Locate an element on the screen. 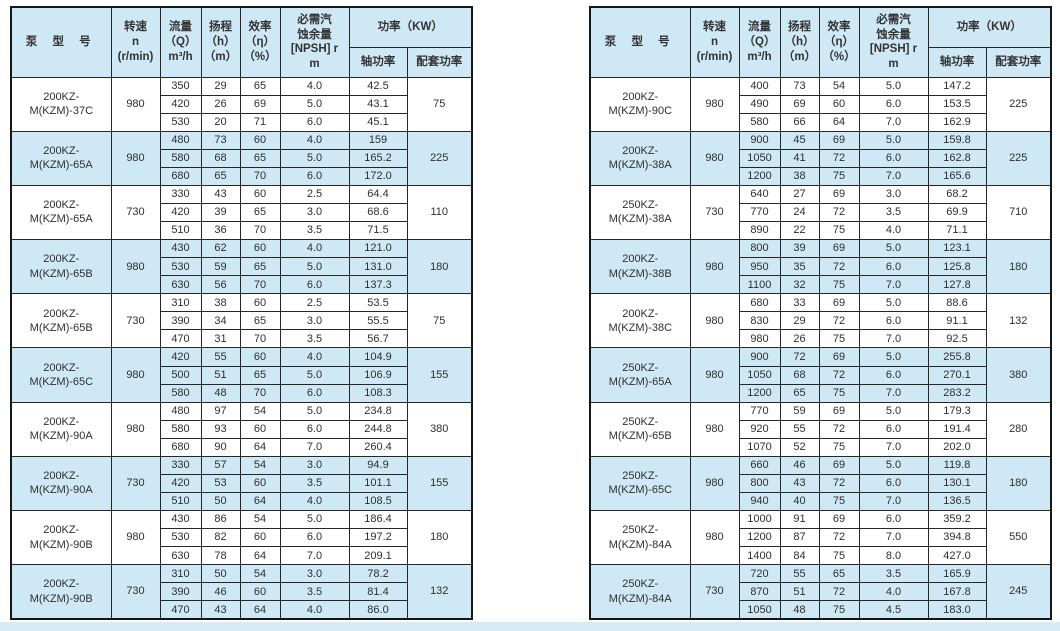  table-row: 580 68 65 5.0 165.2 is located at coordinates (241, 158).